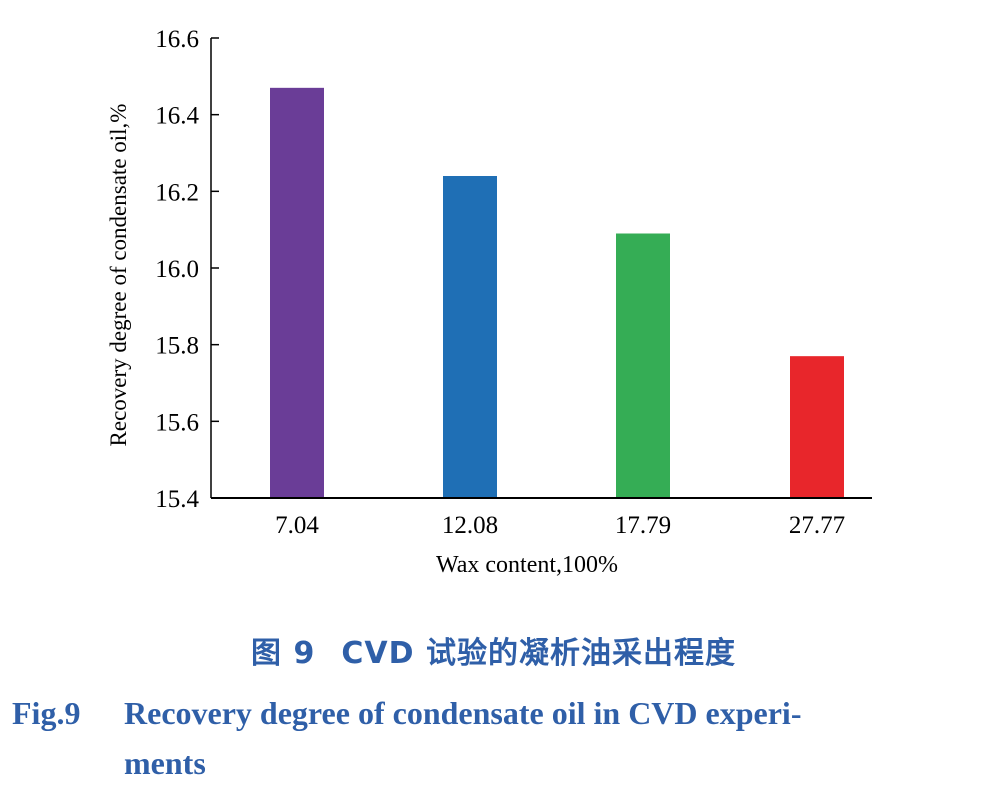 This screenshot has height=801, width=987. What do you see at coordinates (177, 422) in the screenshot?
I see `y-tick-label: 15.6` at bounding box center [177, 422].